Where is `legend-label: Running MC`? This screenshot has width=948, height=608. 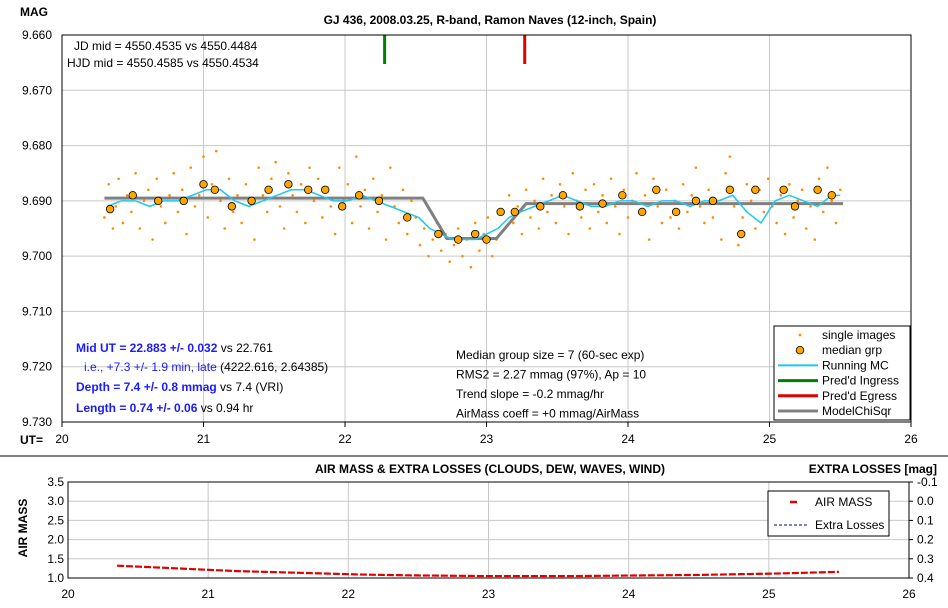
legend-label: Running MC is located at coordinates (855, 365).